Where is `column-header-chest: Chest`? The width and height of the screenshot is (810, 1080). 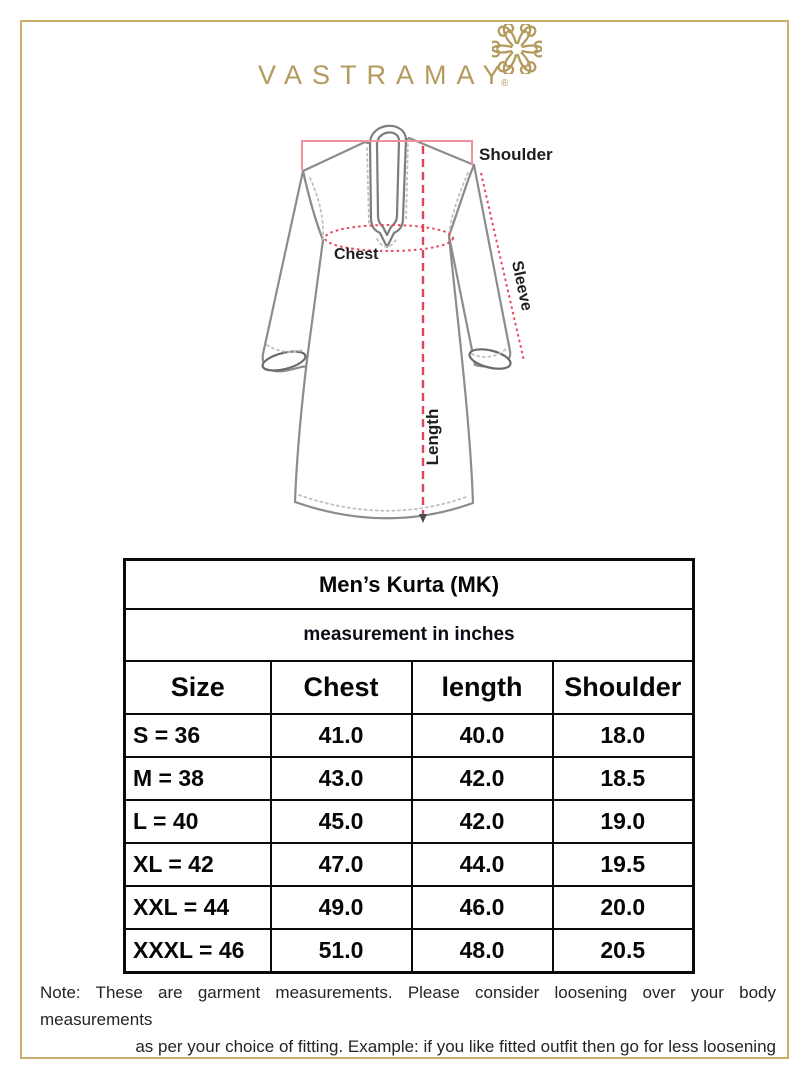
column-header-chest: Chest is located at coordinates (341, 687).